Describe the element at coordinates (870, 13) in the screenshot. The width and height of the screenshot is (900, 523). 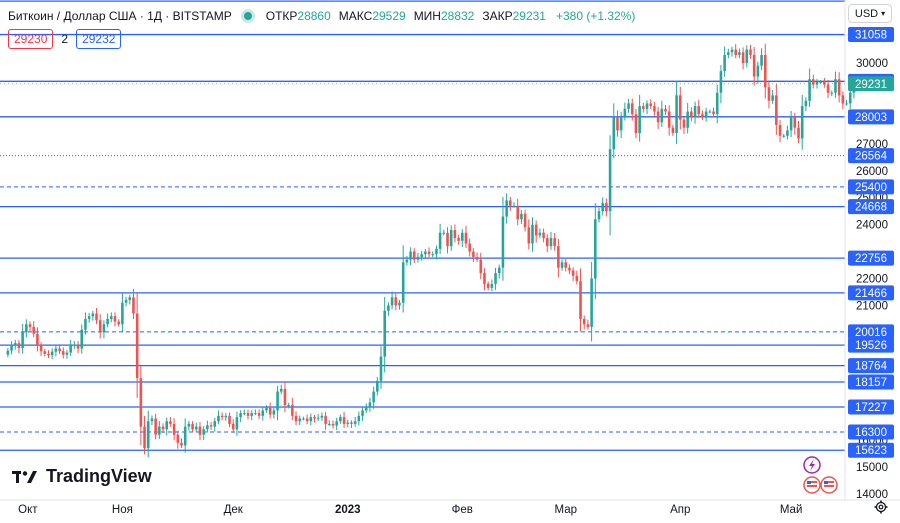
I see `currency-select: USD ▾` at that location.